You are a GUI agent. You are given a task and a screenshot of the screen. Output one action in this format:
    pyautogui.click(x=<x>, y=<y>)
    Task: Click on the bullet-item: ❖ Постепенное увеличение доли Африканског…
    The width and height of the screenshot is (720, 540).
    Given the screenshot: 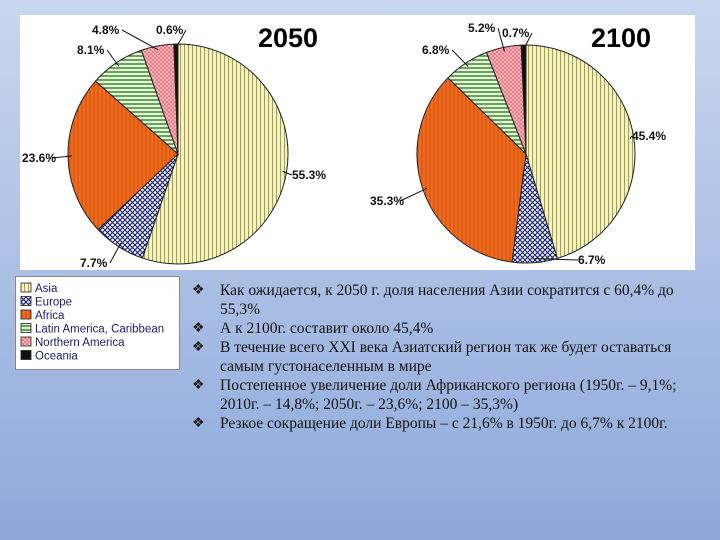 What is the action you would take?
    pyautogui.click(x=442, y=395)
    